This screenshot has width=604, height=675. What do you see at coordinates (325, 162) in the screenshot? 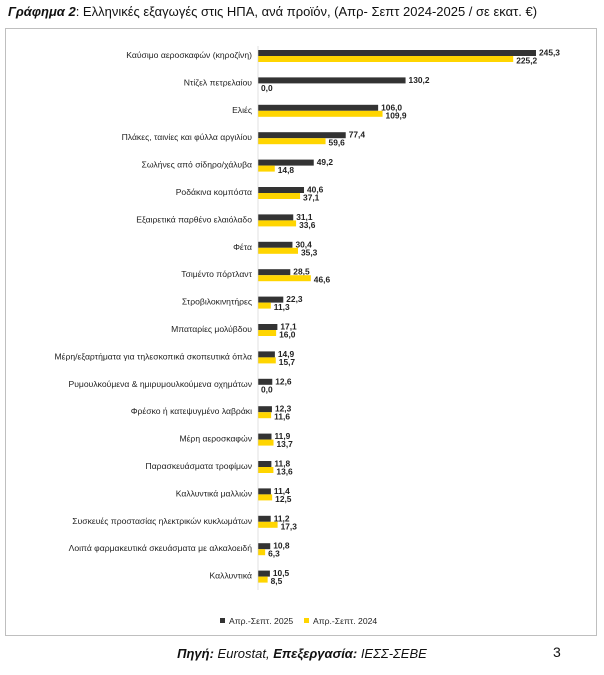
I see `value-label-2025: 49,2` at bounding box center [325, 162].